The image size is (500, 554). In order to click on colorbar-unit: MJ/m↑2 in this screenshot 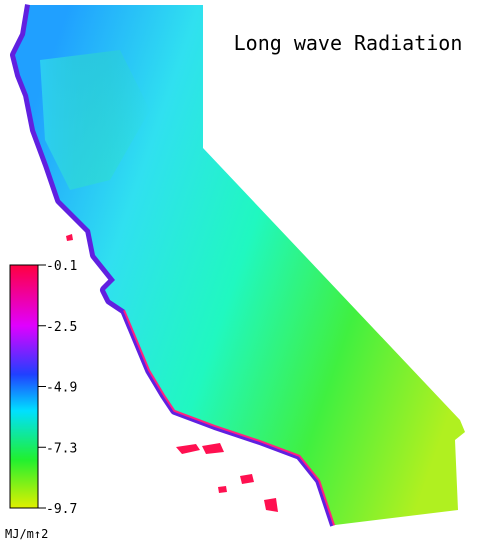, I will do `click(26, 534)`.